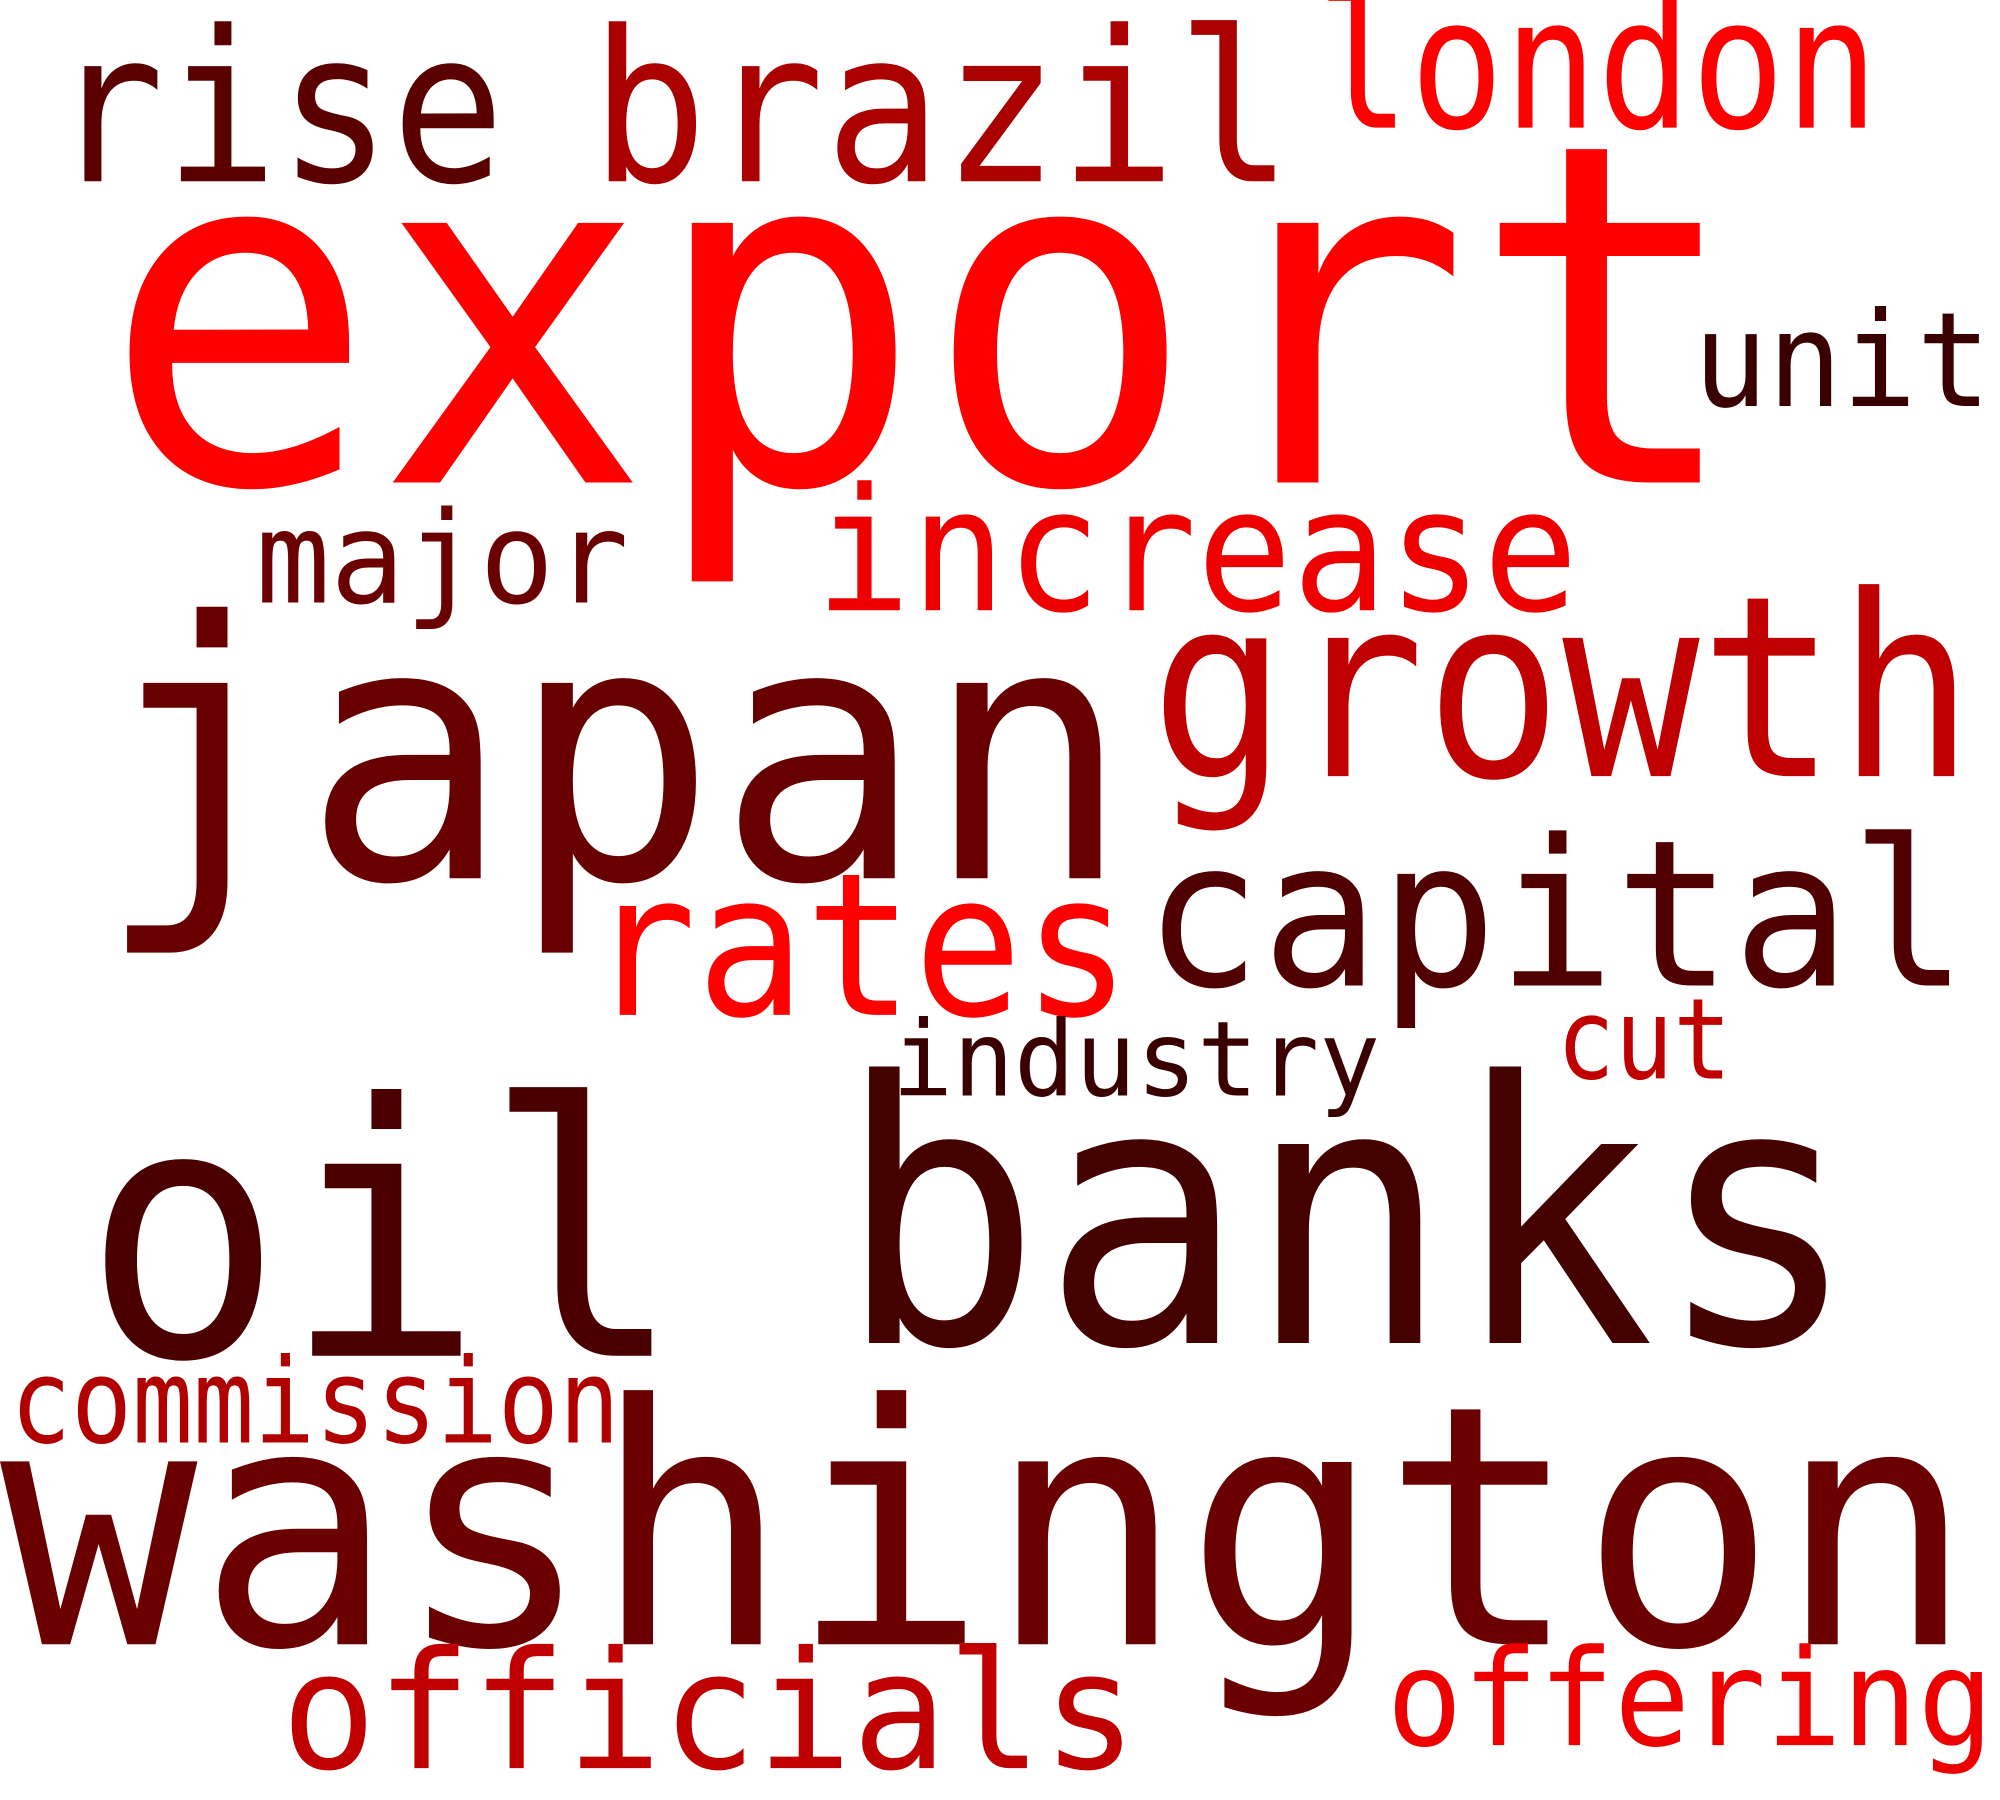 Image resolution: width=2000 pixels, height=1800 pixels. I want to click on word: london, so click(1597, 86).